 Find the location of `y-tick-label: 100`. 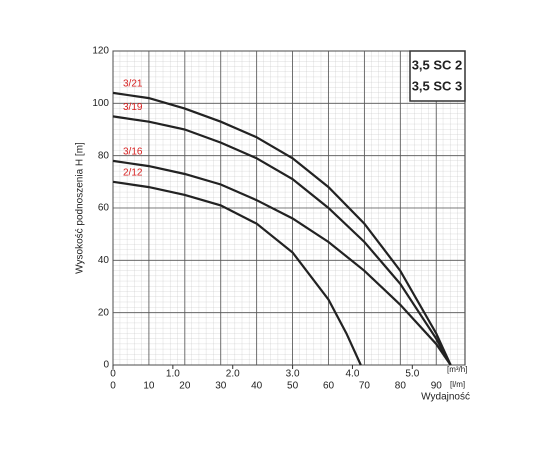

y-tick-label: 100 is located at coordinates (100, 103).